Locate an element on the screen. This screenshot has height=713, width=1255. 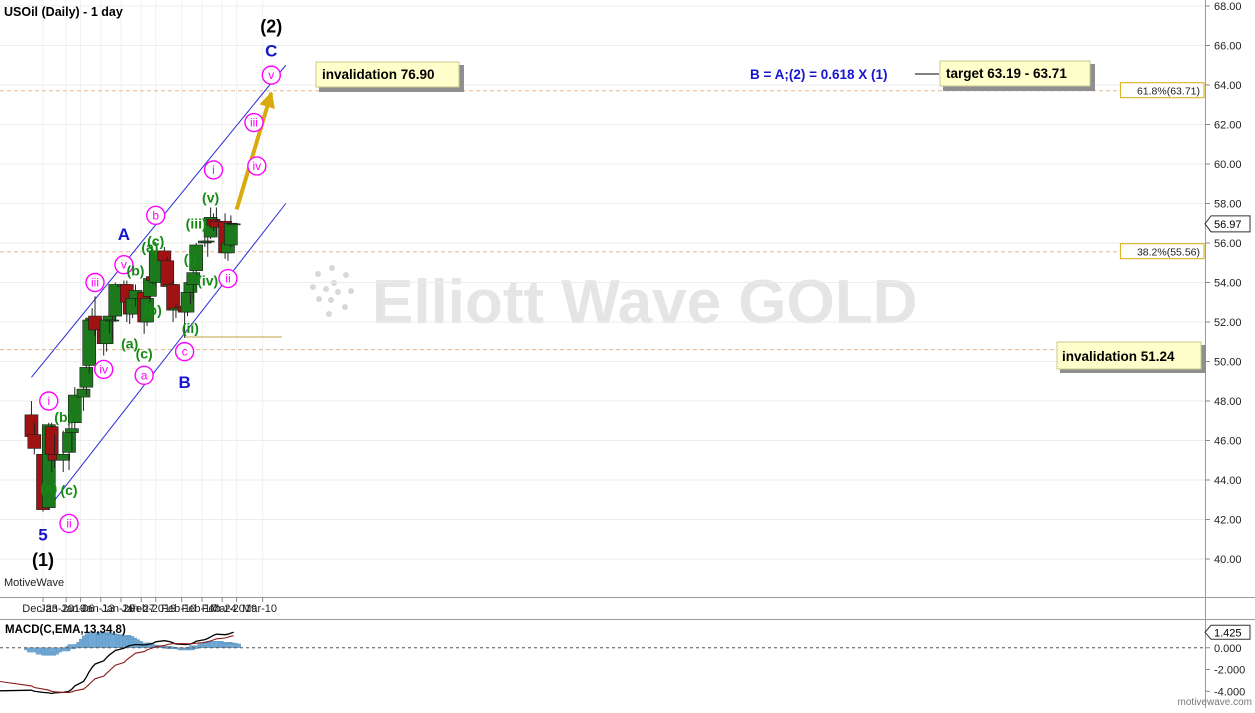
ratio-note: B = A;(2) = 0.618 X (1) is located at coordinates (819, 74).